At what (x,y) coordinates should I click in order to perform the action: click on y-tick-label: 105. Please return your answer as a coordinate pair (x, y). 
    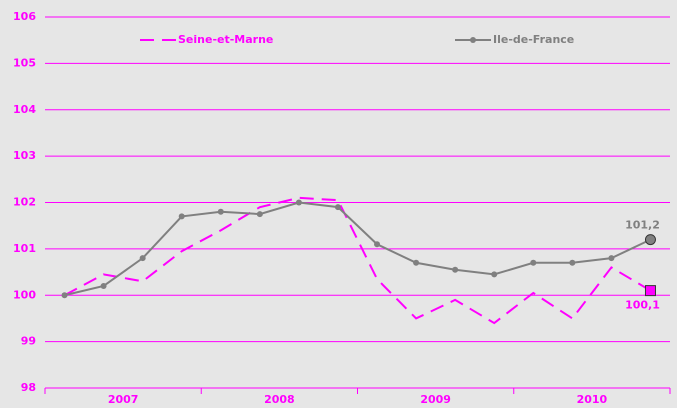
    Looking at the image, I should click on (24, 62).